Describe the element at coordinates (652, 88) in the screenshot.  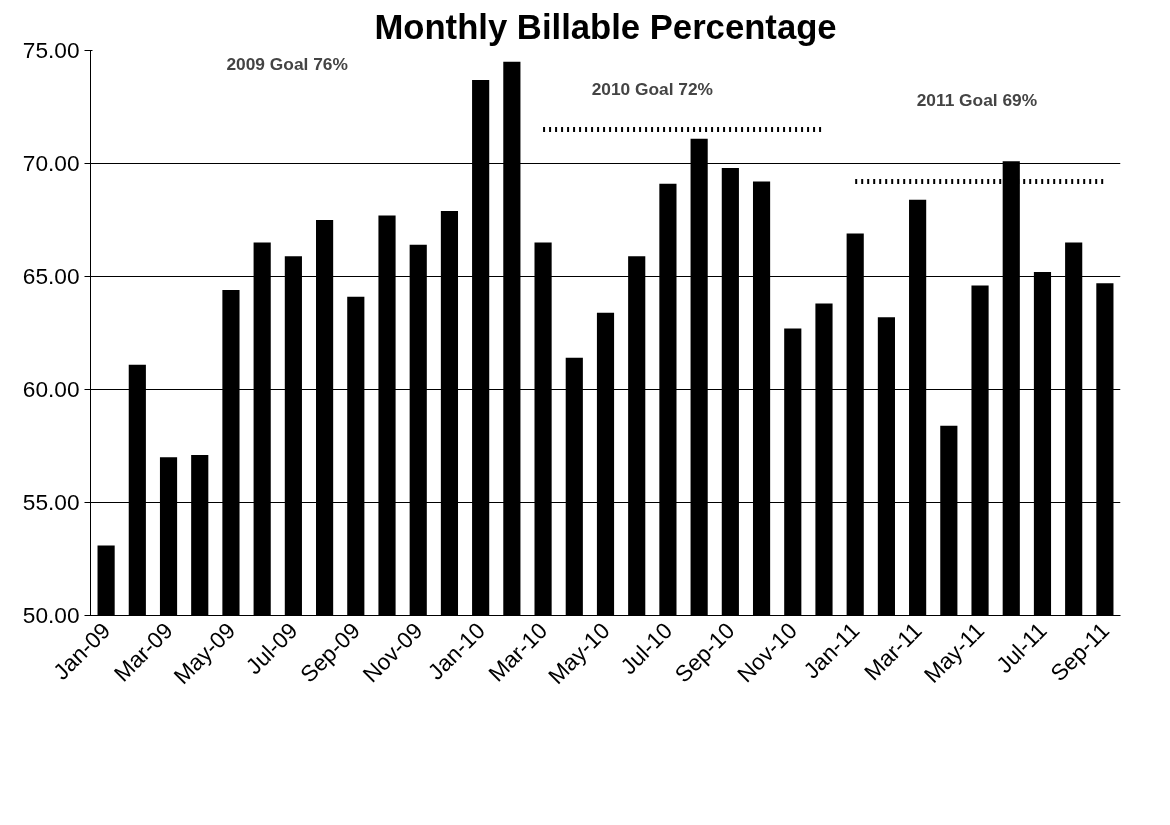
I see `annotation: 2010 Goal 72%` at that location.